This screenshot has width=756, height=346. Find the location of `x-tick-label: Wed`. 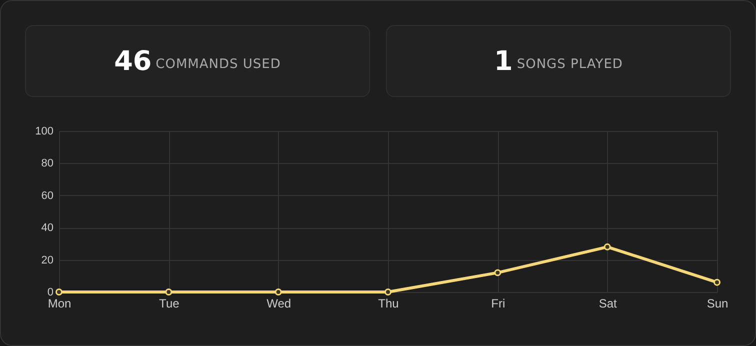

x-tick-label: Wed is located at coordinates (279, 303).